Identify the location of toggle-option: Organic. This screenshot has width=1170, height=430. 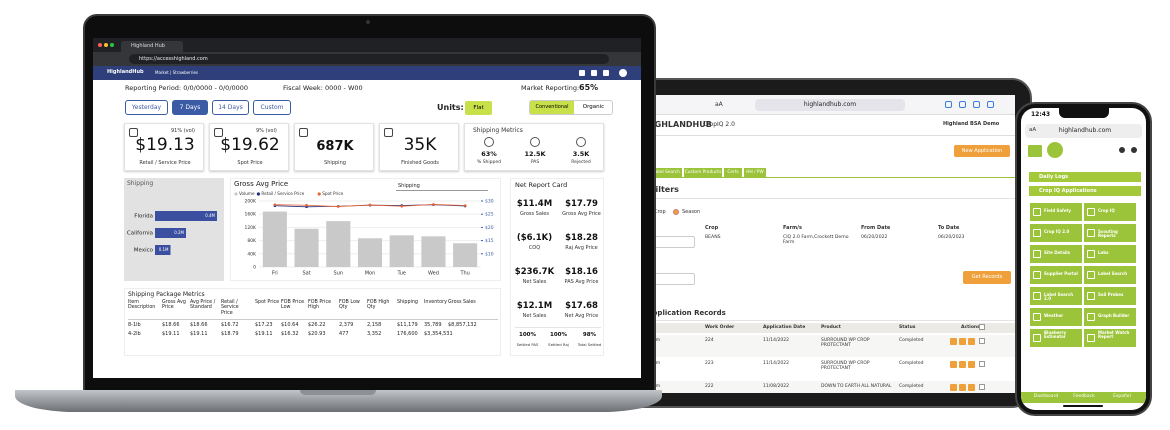
(593, 107).